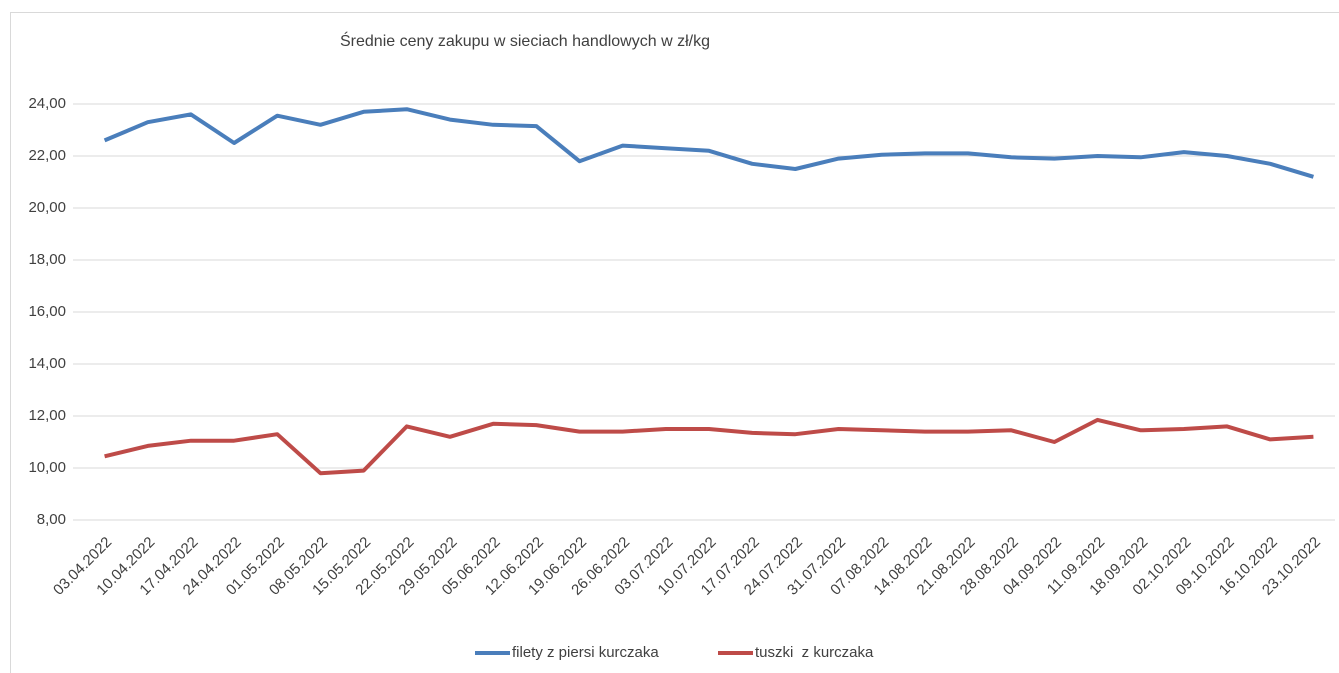 The image size is (1339, 673). I want to click on y-tick-label: 20,00, so click(47, 207).